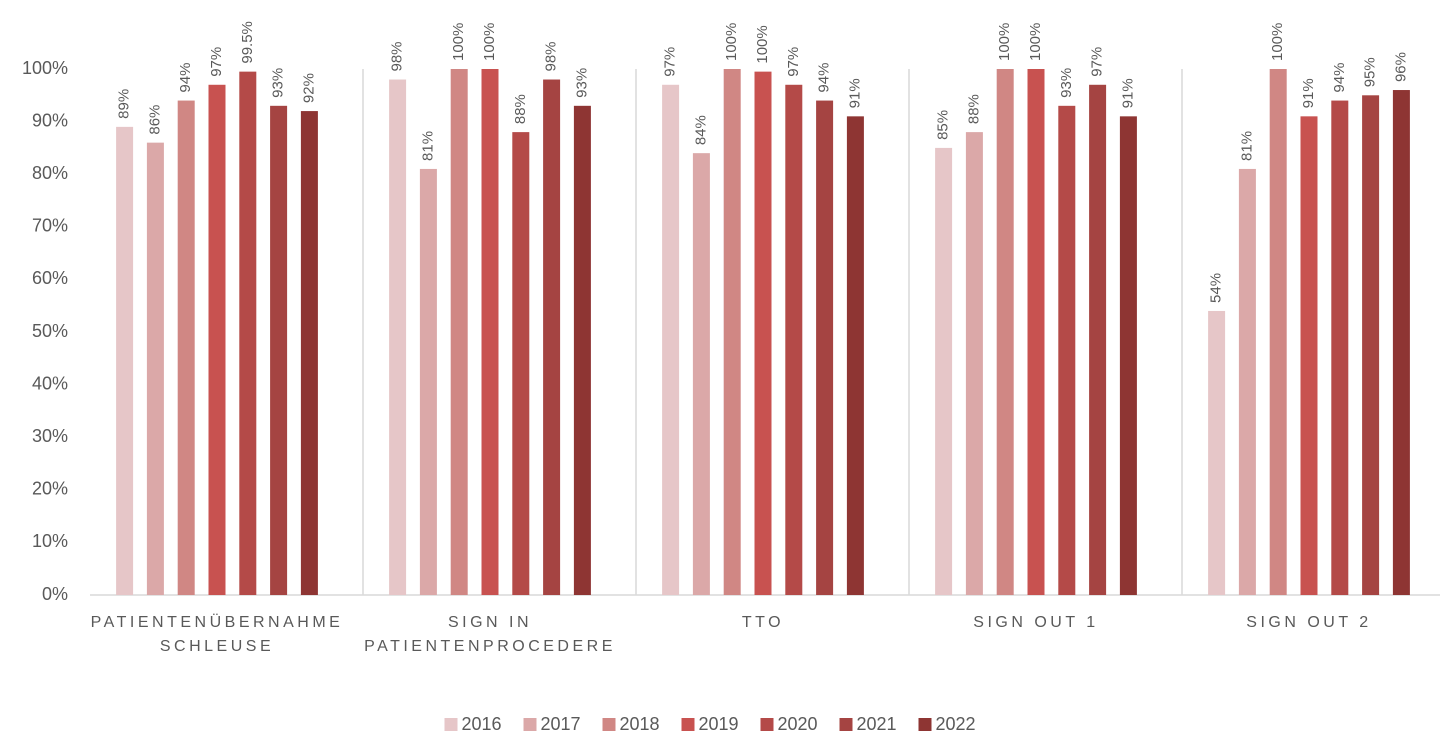 The height and width of the screenshot is (735, 1442). What do you see at coordinates (561, 724) in the screenshot?
I see `legend-label: 2017` at bounding box center [561, 724].